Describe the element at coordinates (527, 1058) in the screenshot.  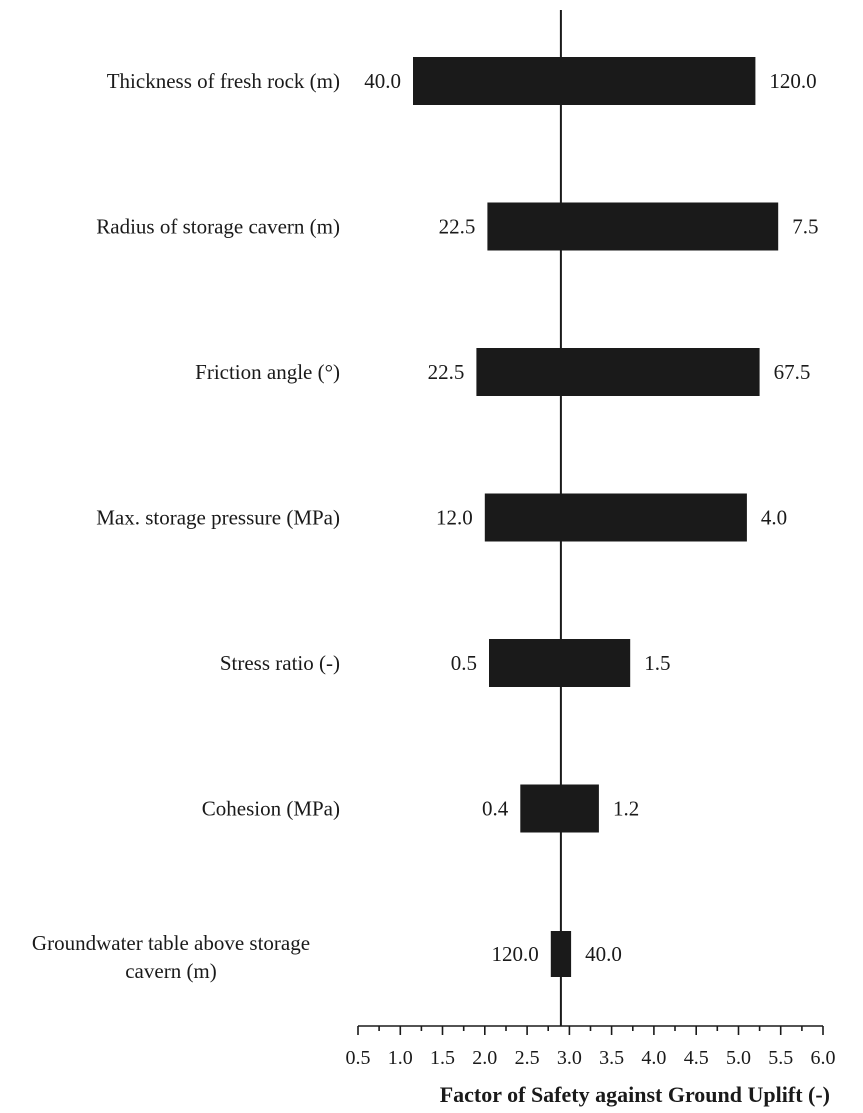
I see `x-tick-label: 2.5` at that location.